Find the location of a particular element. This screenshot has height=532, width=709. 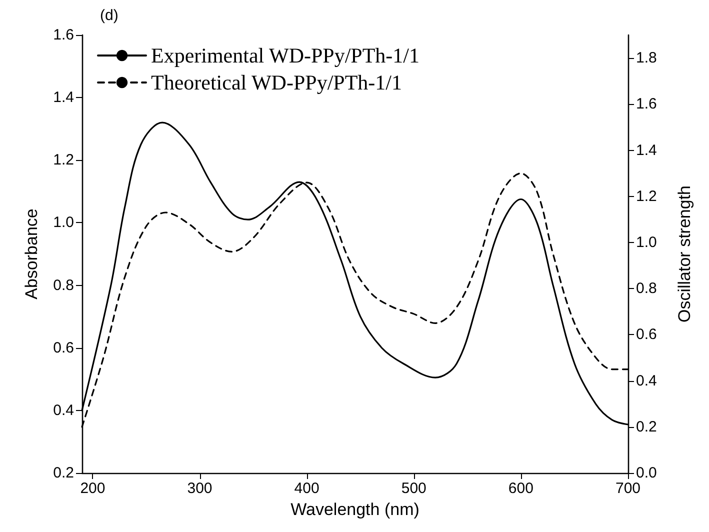

legend-label: Theoretical WD-PPy/PTh-1/1 is located at coordinates (276, 82).